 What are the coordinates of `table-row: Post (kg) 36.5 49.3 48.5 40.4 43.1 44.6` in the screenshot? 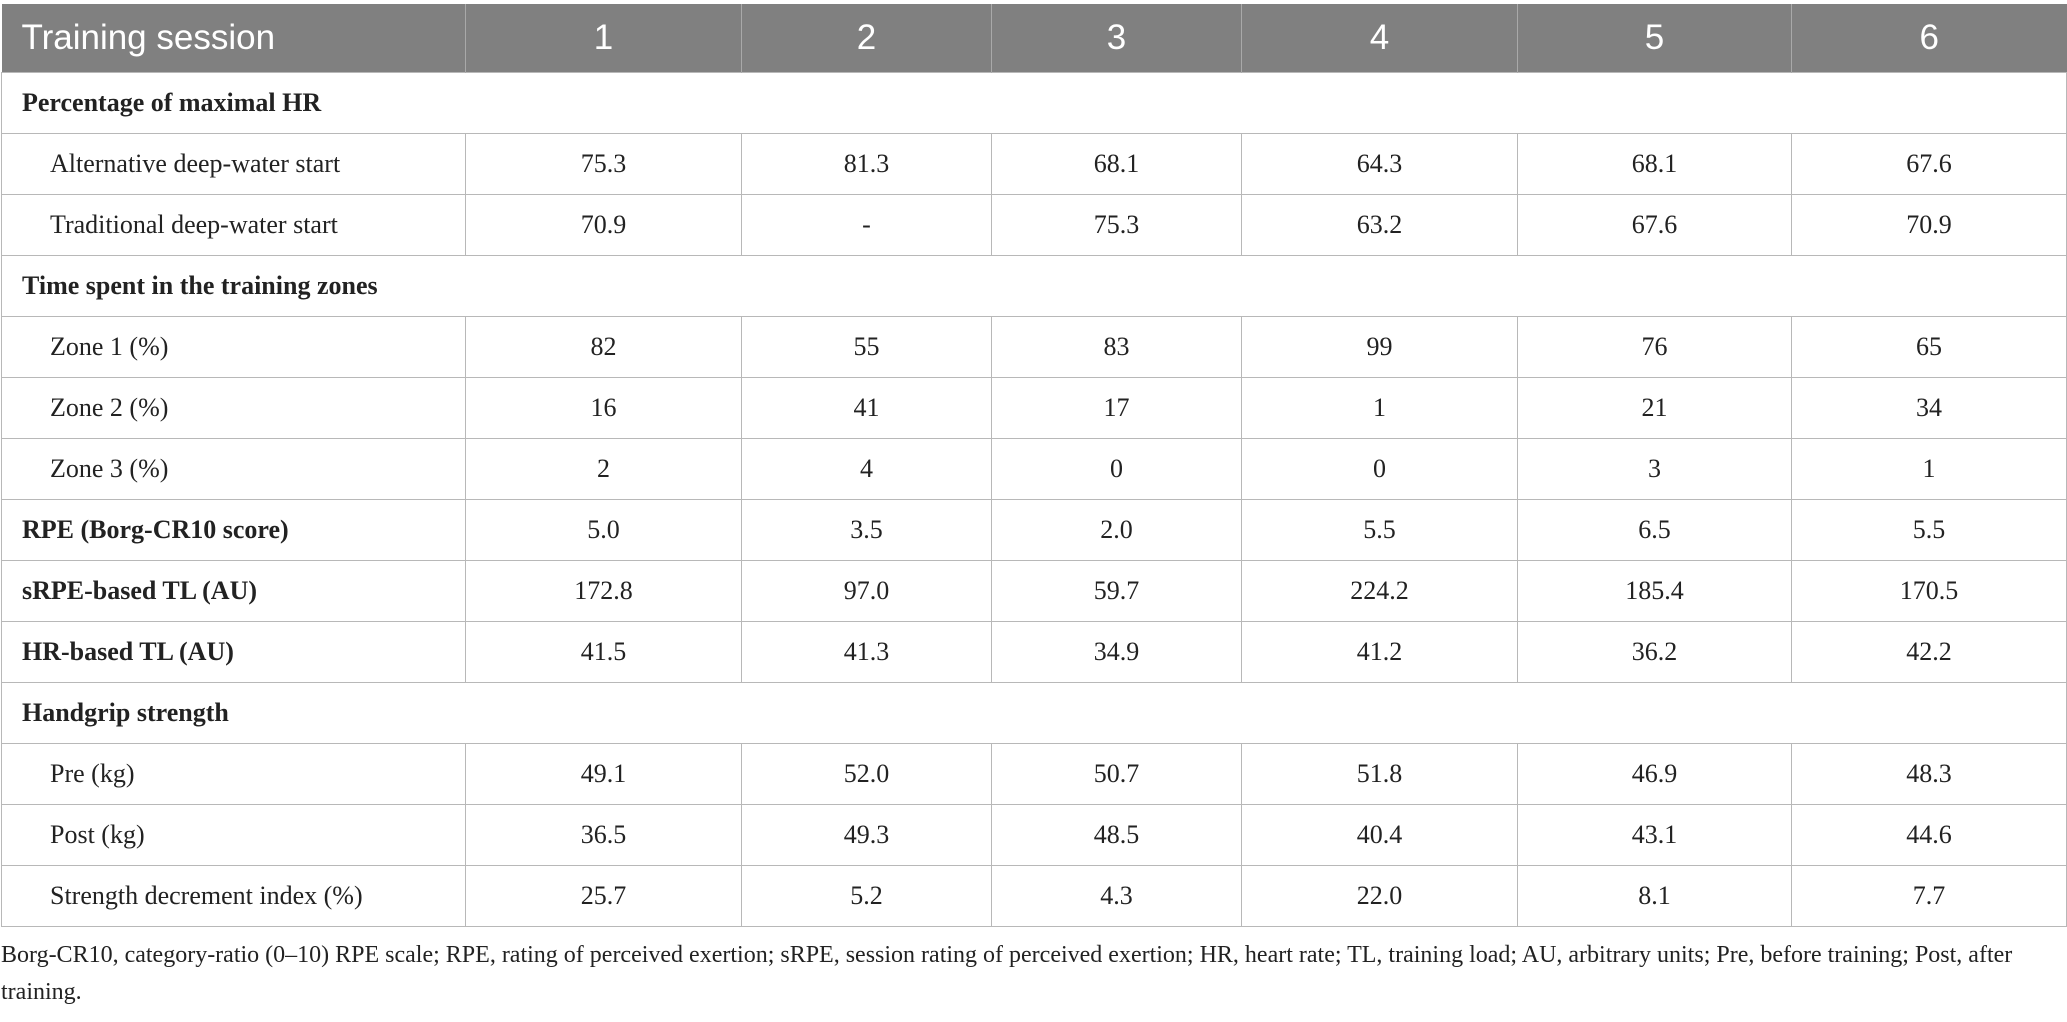 It's located at (1034, 835).